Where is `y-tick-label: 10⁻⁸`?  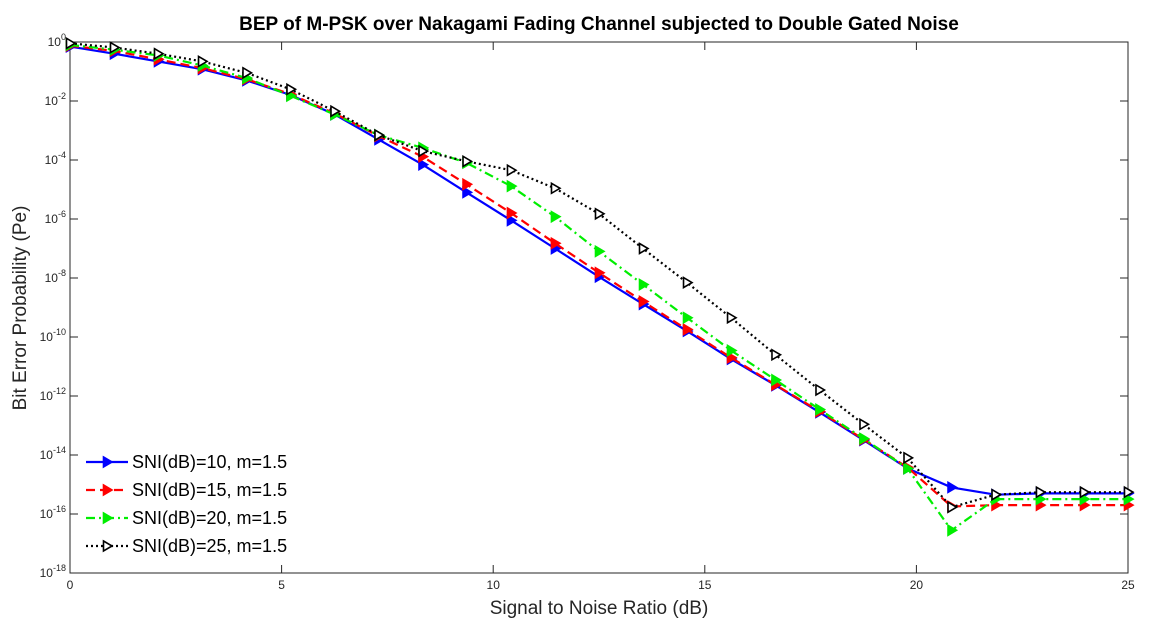
y-tick-label: 10⁻⁸ is located at coordinates (55, 276).